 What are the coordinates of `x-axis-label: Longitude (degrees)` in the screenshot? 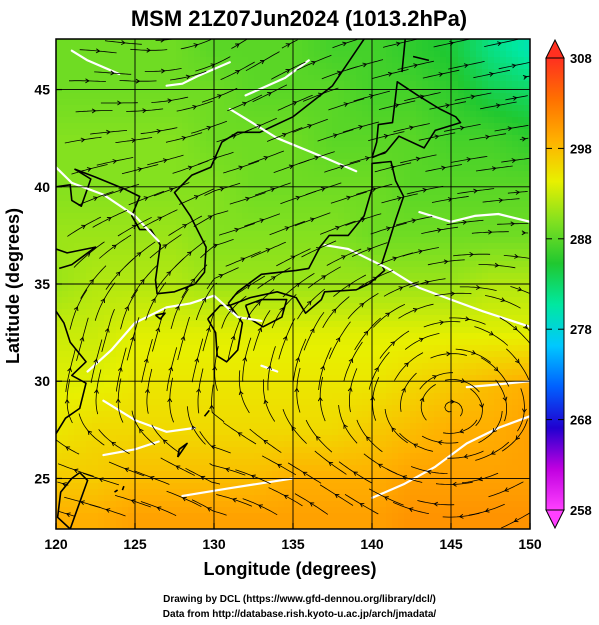 It's located at (289, 569).